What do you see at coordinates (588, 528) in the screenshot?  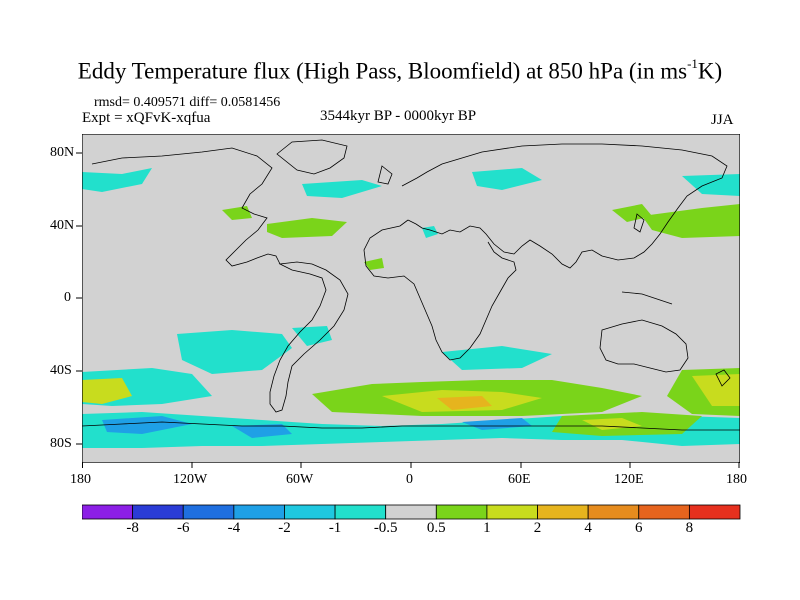 I see `colorbar-label: 4` at bounding box center [588, 528].